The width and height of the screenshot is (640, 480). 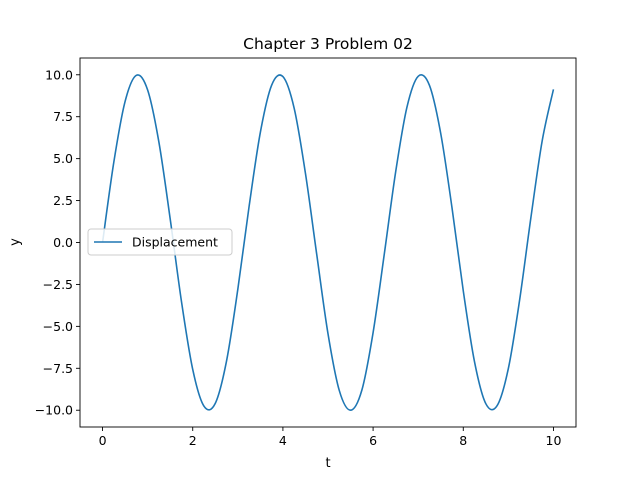 What do you see at coordinates (63, 242) in the screenshot?
I see `y-tick-label: 0.0` at bounding box center [63, 242].